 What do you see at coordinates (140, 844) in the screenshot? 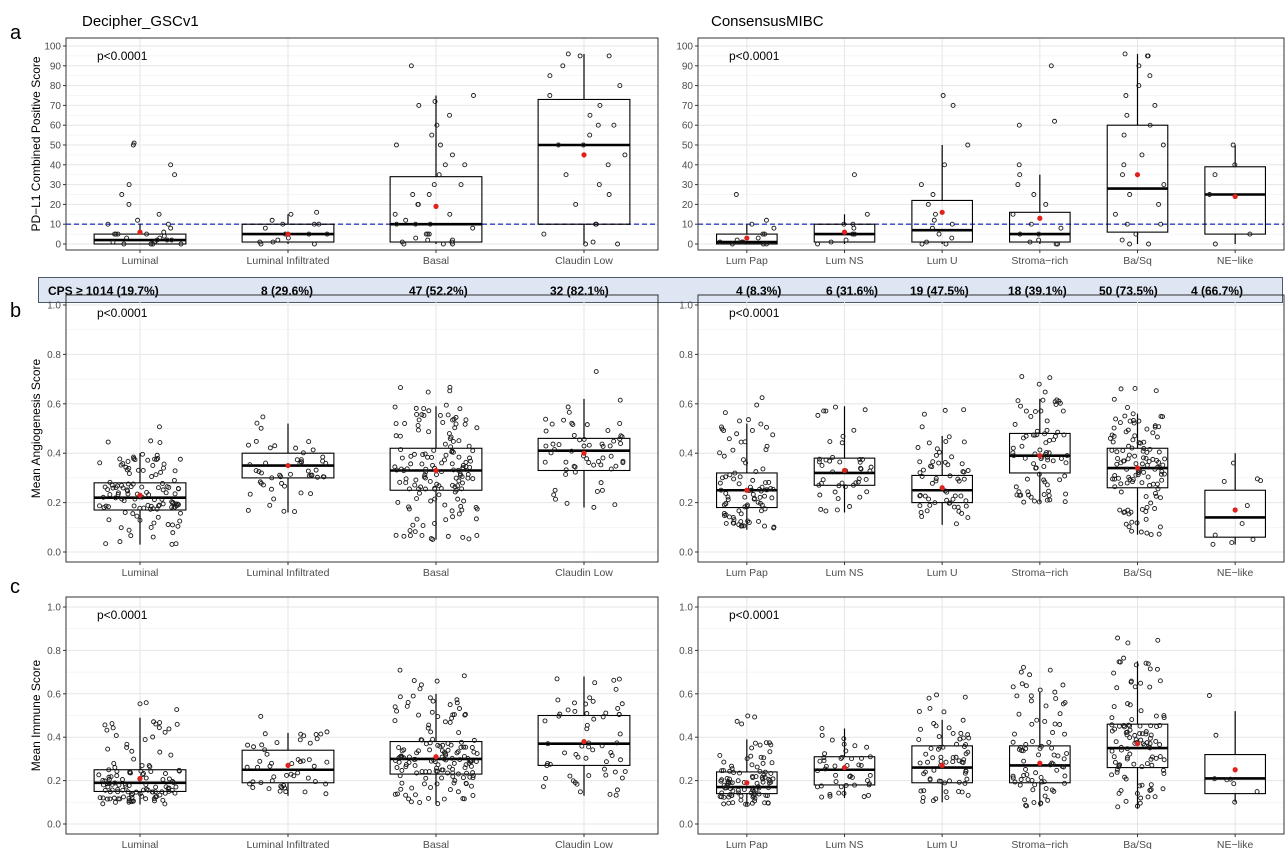
I see `x-tick-label: Luminal` at bounding box center [140, 844].